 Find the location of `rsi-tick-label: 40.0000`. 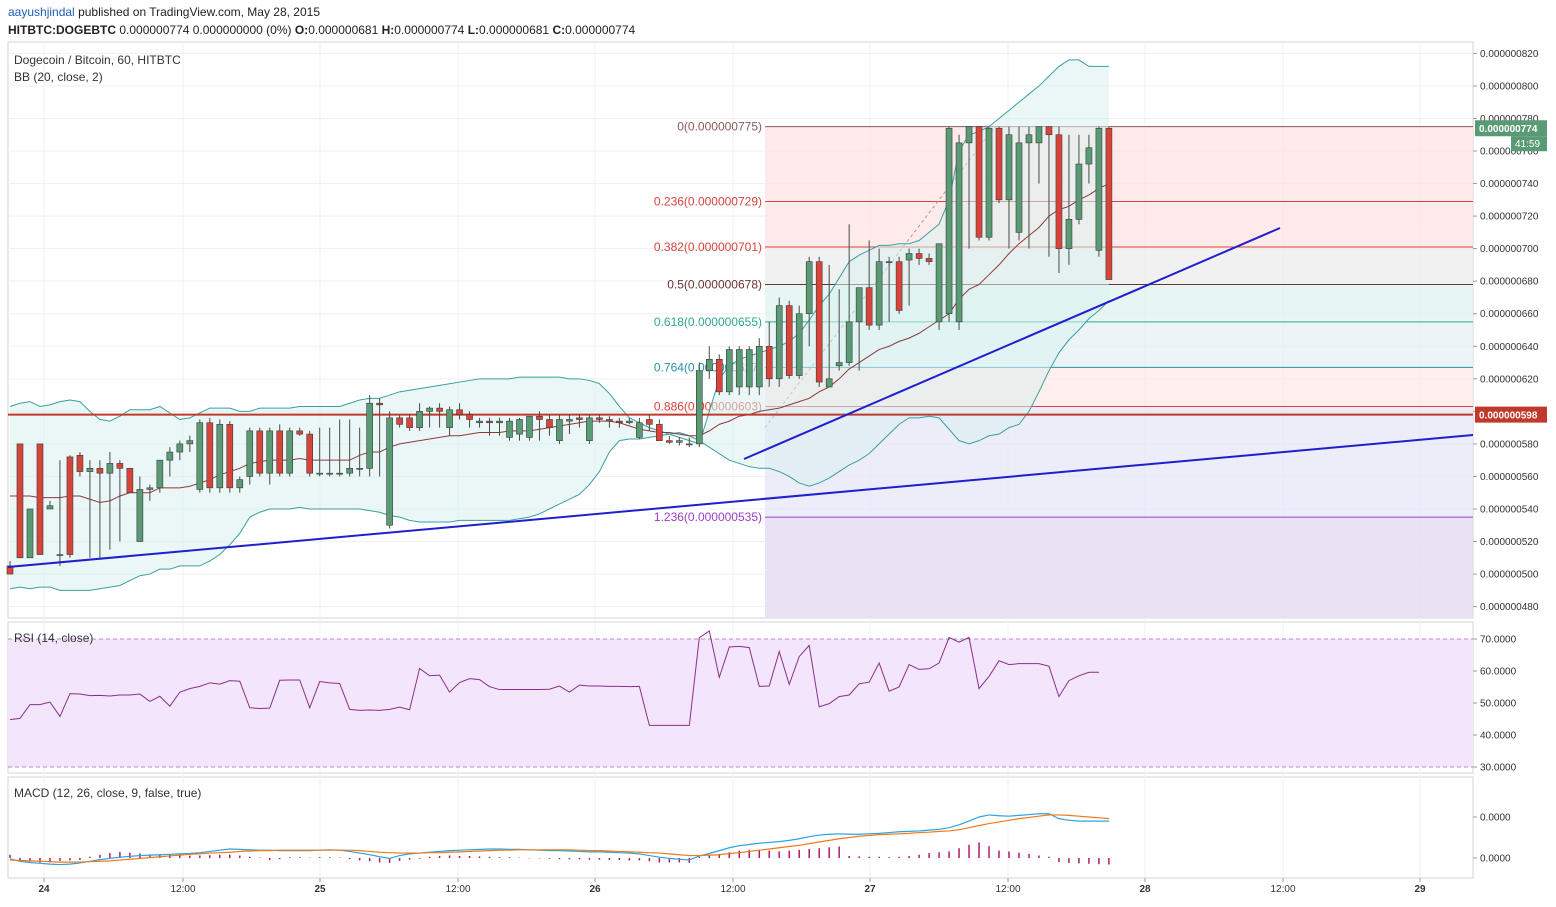

rsi-tick-label: 40.0000 is located at coordinates (1498, 736).